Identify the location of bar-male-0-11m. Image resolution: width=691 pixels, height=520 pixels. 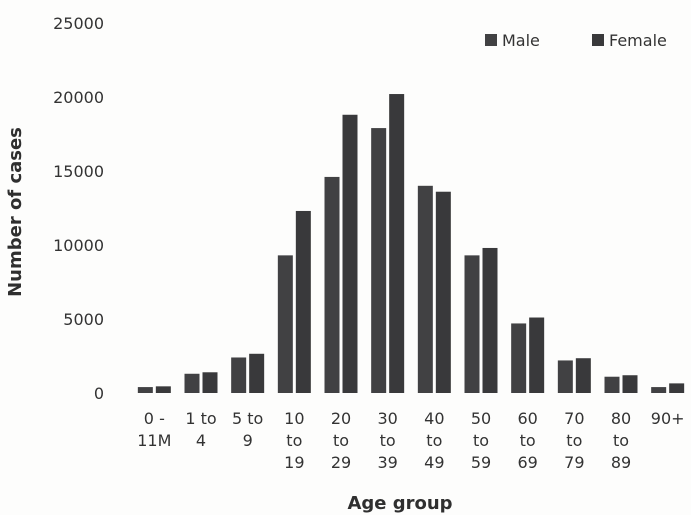
(145, 390).